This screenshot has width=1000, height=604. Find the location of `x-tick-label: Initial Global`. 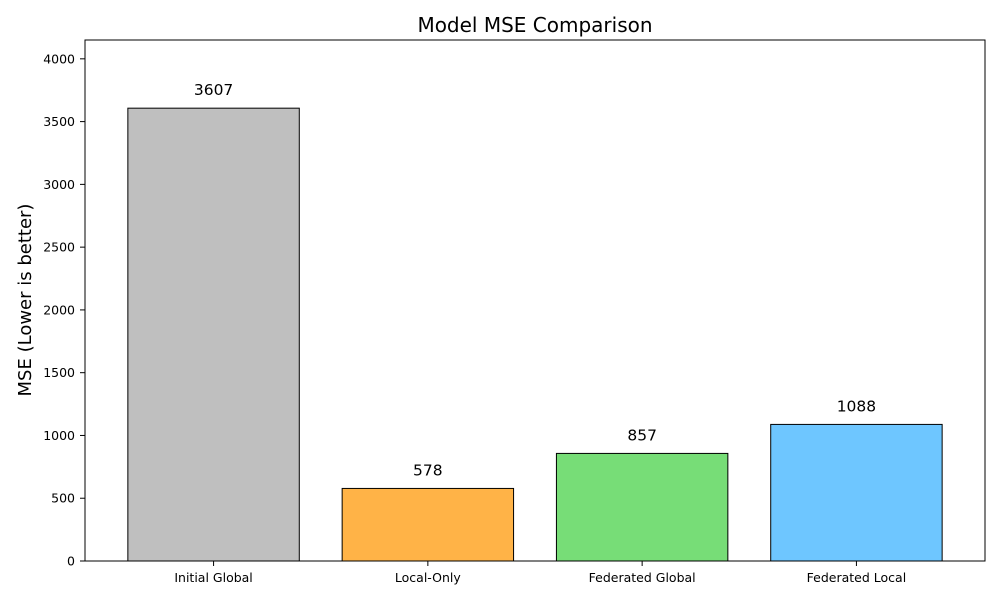

x-tick-label: Initial Global is located at coordinates (213, 577).